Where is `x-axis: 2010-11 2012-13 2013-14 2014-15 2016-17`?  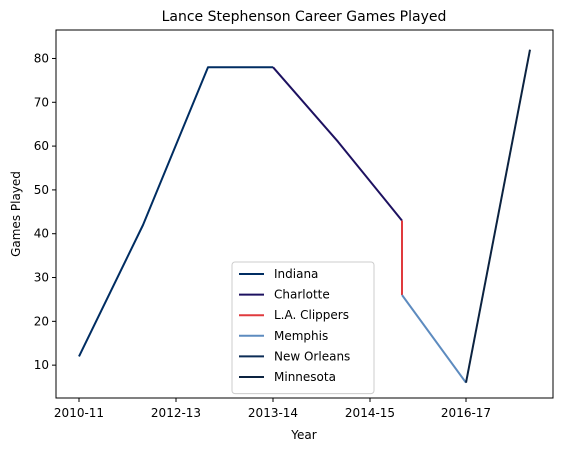 x-axis: 2010-11 2012-13 2013-14 2014-15 2016-17 is located at coordinates (272, 409).